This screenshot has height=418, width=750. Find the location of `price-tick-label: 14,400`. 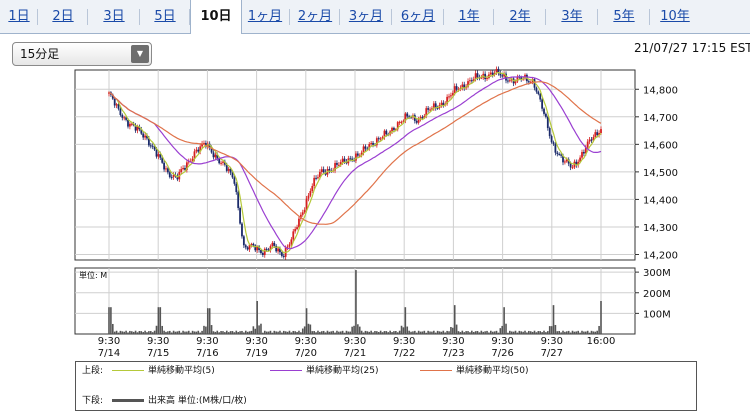

price-tick-label: 14,400 is located at coordinates (660, 200).